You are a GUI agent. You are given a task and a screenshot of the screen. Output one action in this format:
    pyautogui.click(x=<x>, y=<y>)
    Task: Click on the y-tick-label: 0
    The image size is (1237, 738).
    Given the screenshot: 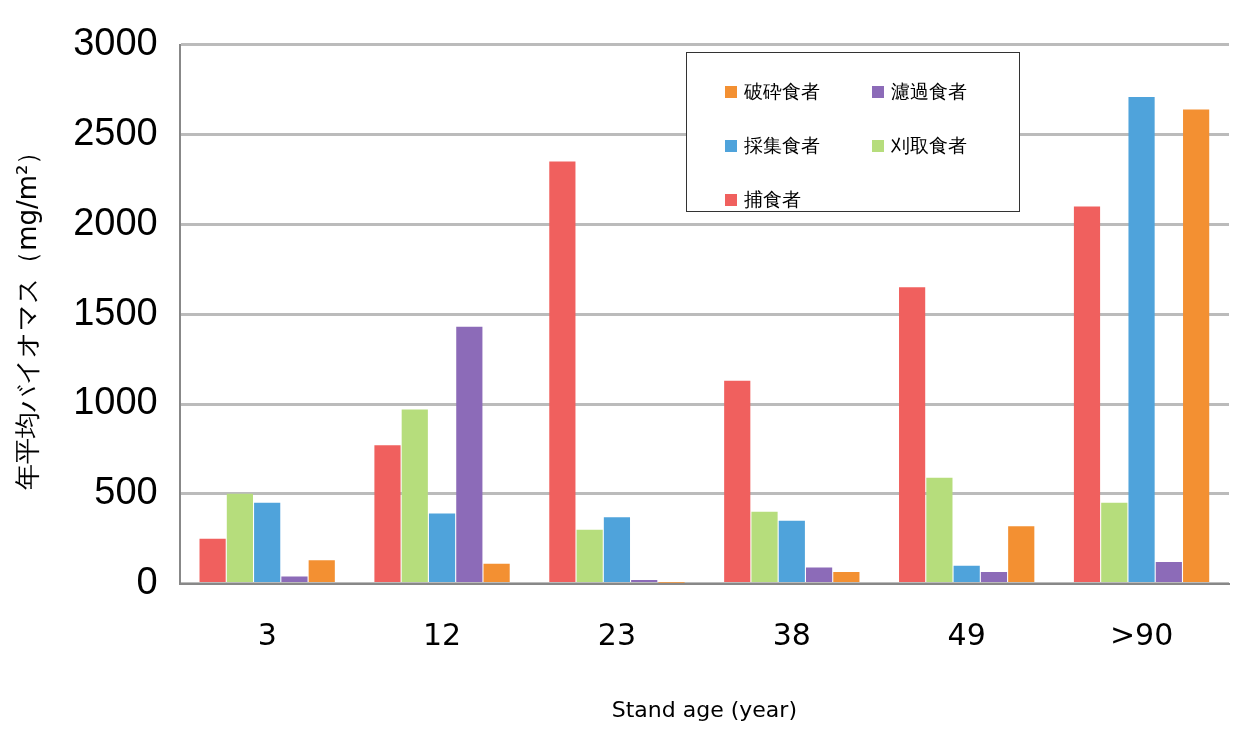 What is the action you would take?
    pyautogui.click(x=147, y=581)
    